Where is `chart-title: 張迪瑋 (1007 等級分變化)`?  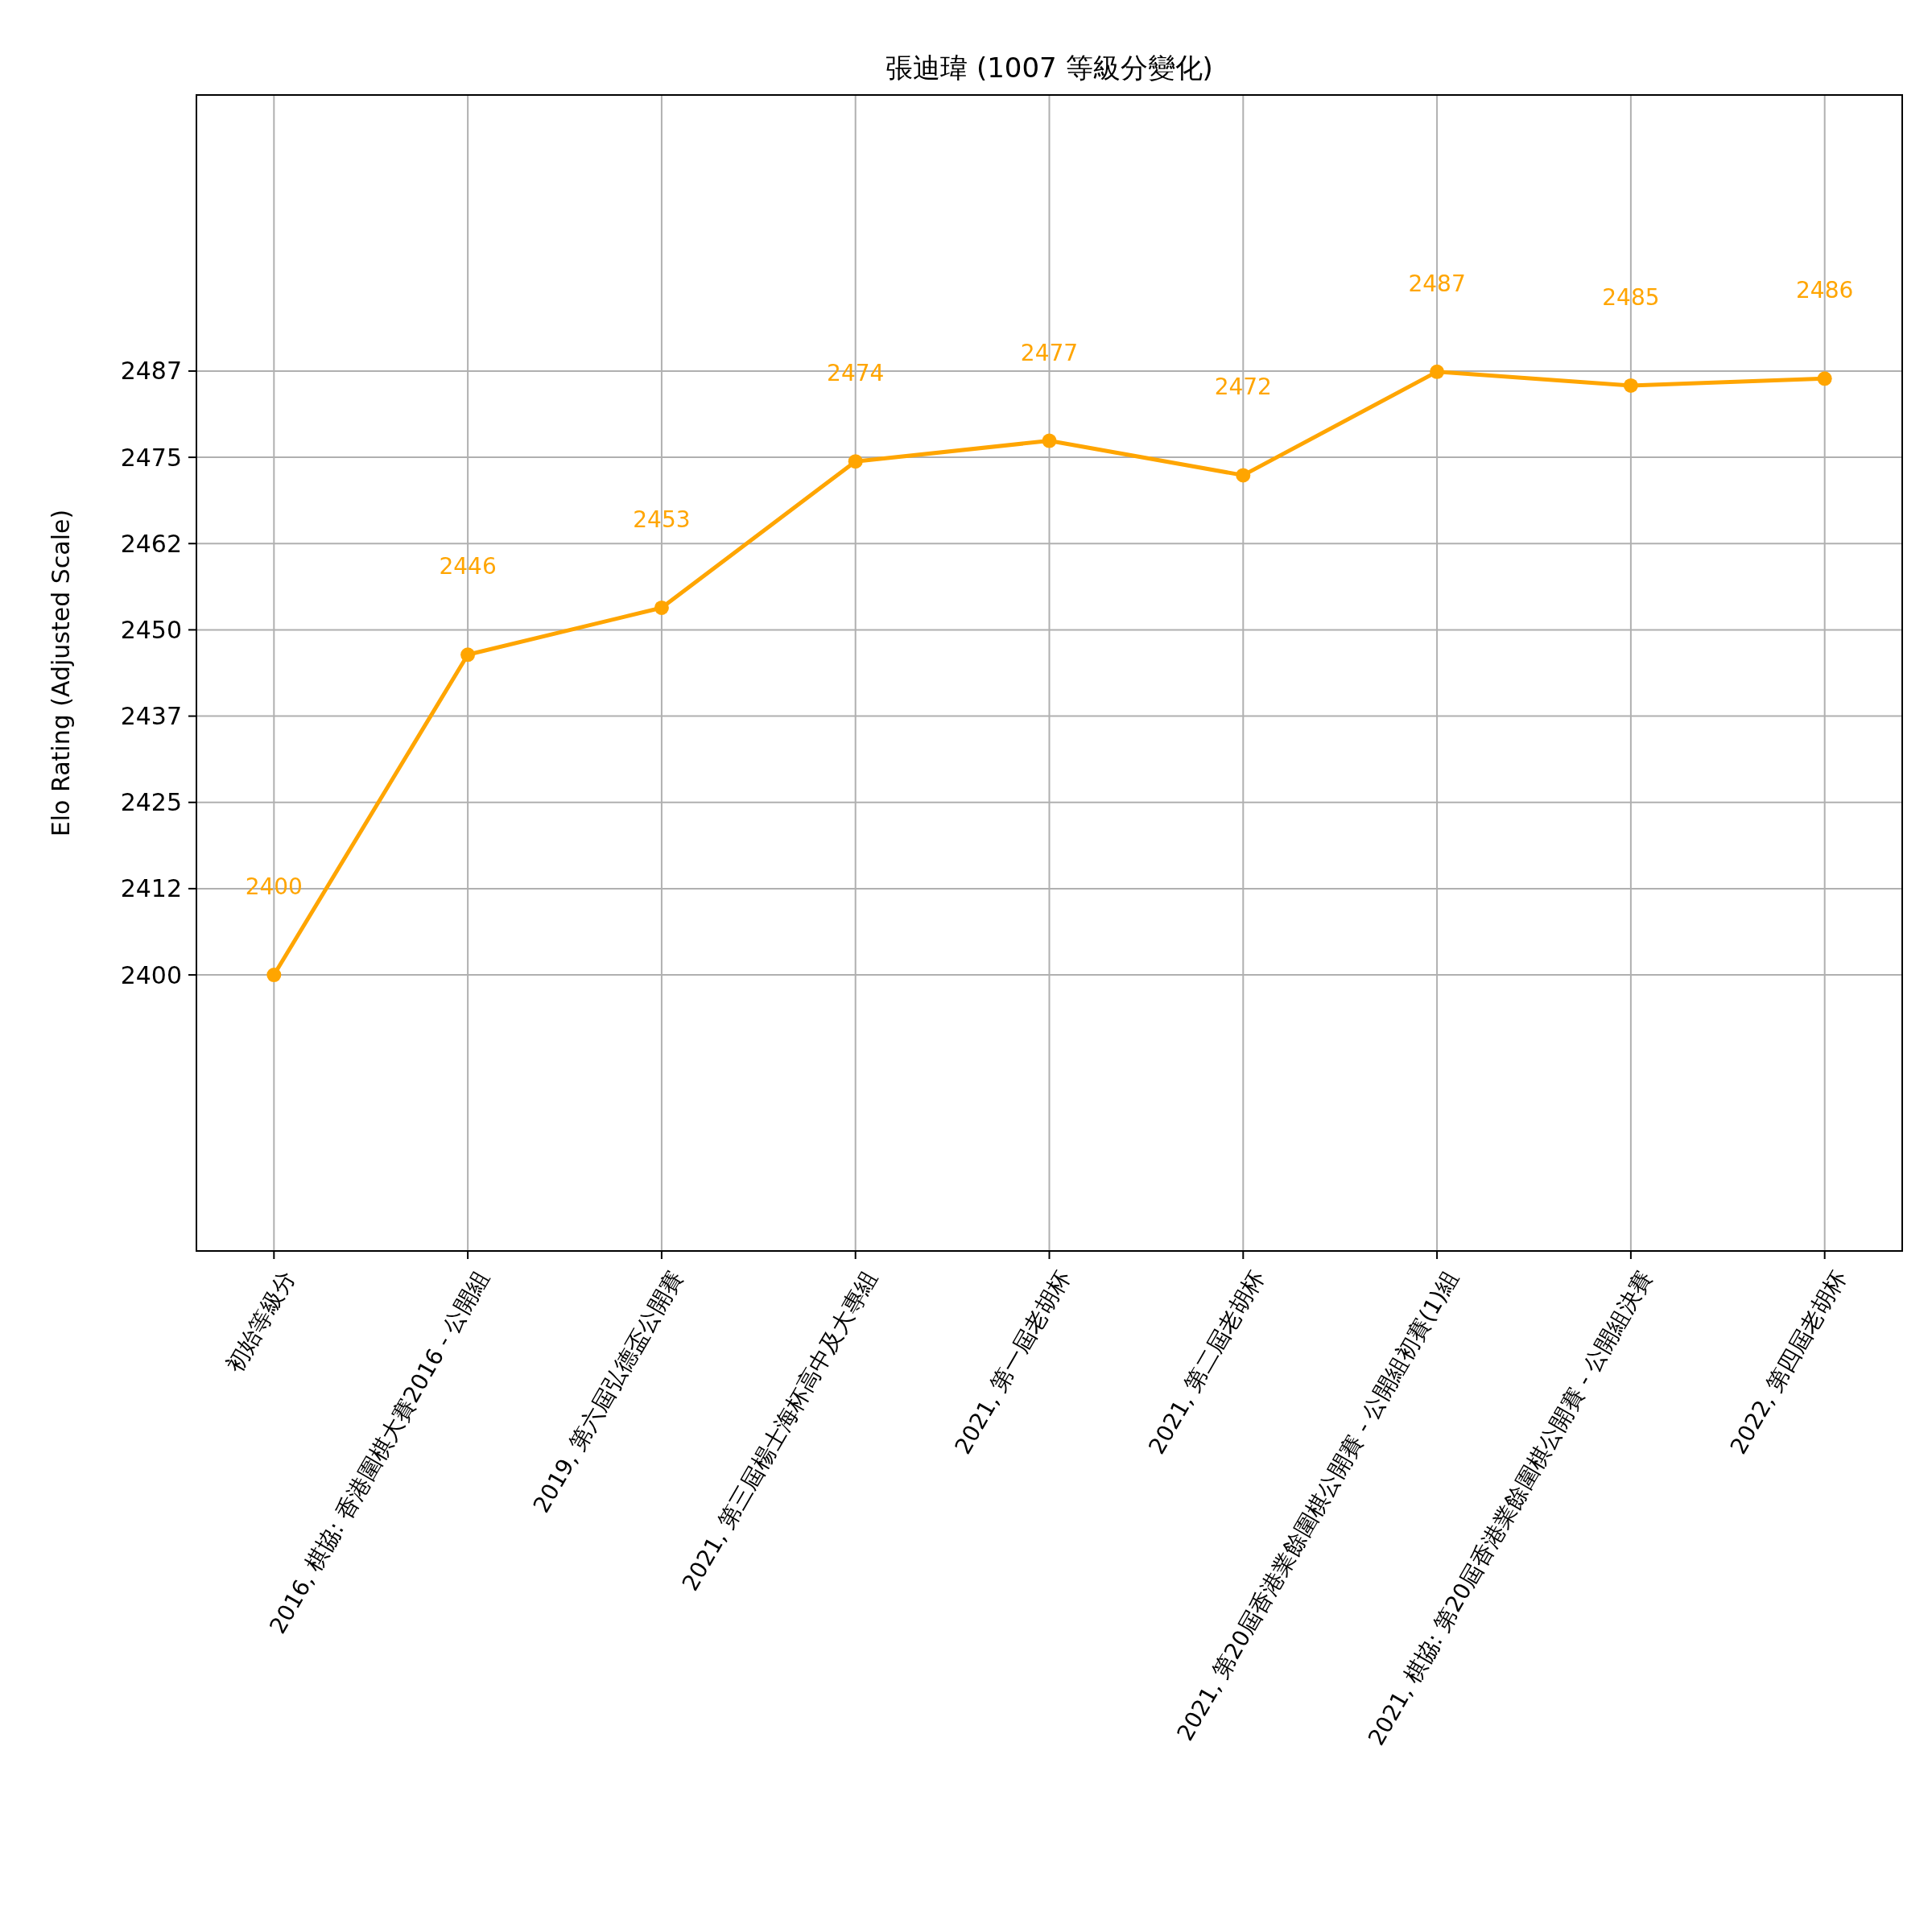
chart-title: 張迪瑋 (1007 等級分變化) is located at coordinates (1049, 68).